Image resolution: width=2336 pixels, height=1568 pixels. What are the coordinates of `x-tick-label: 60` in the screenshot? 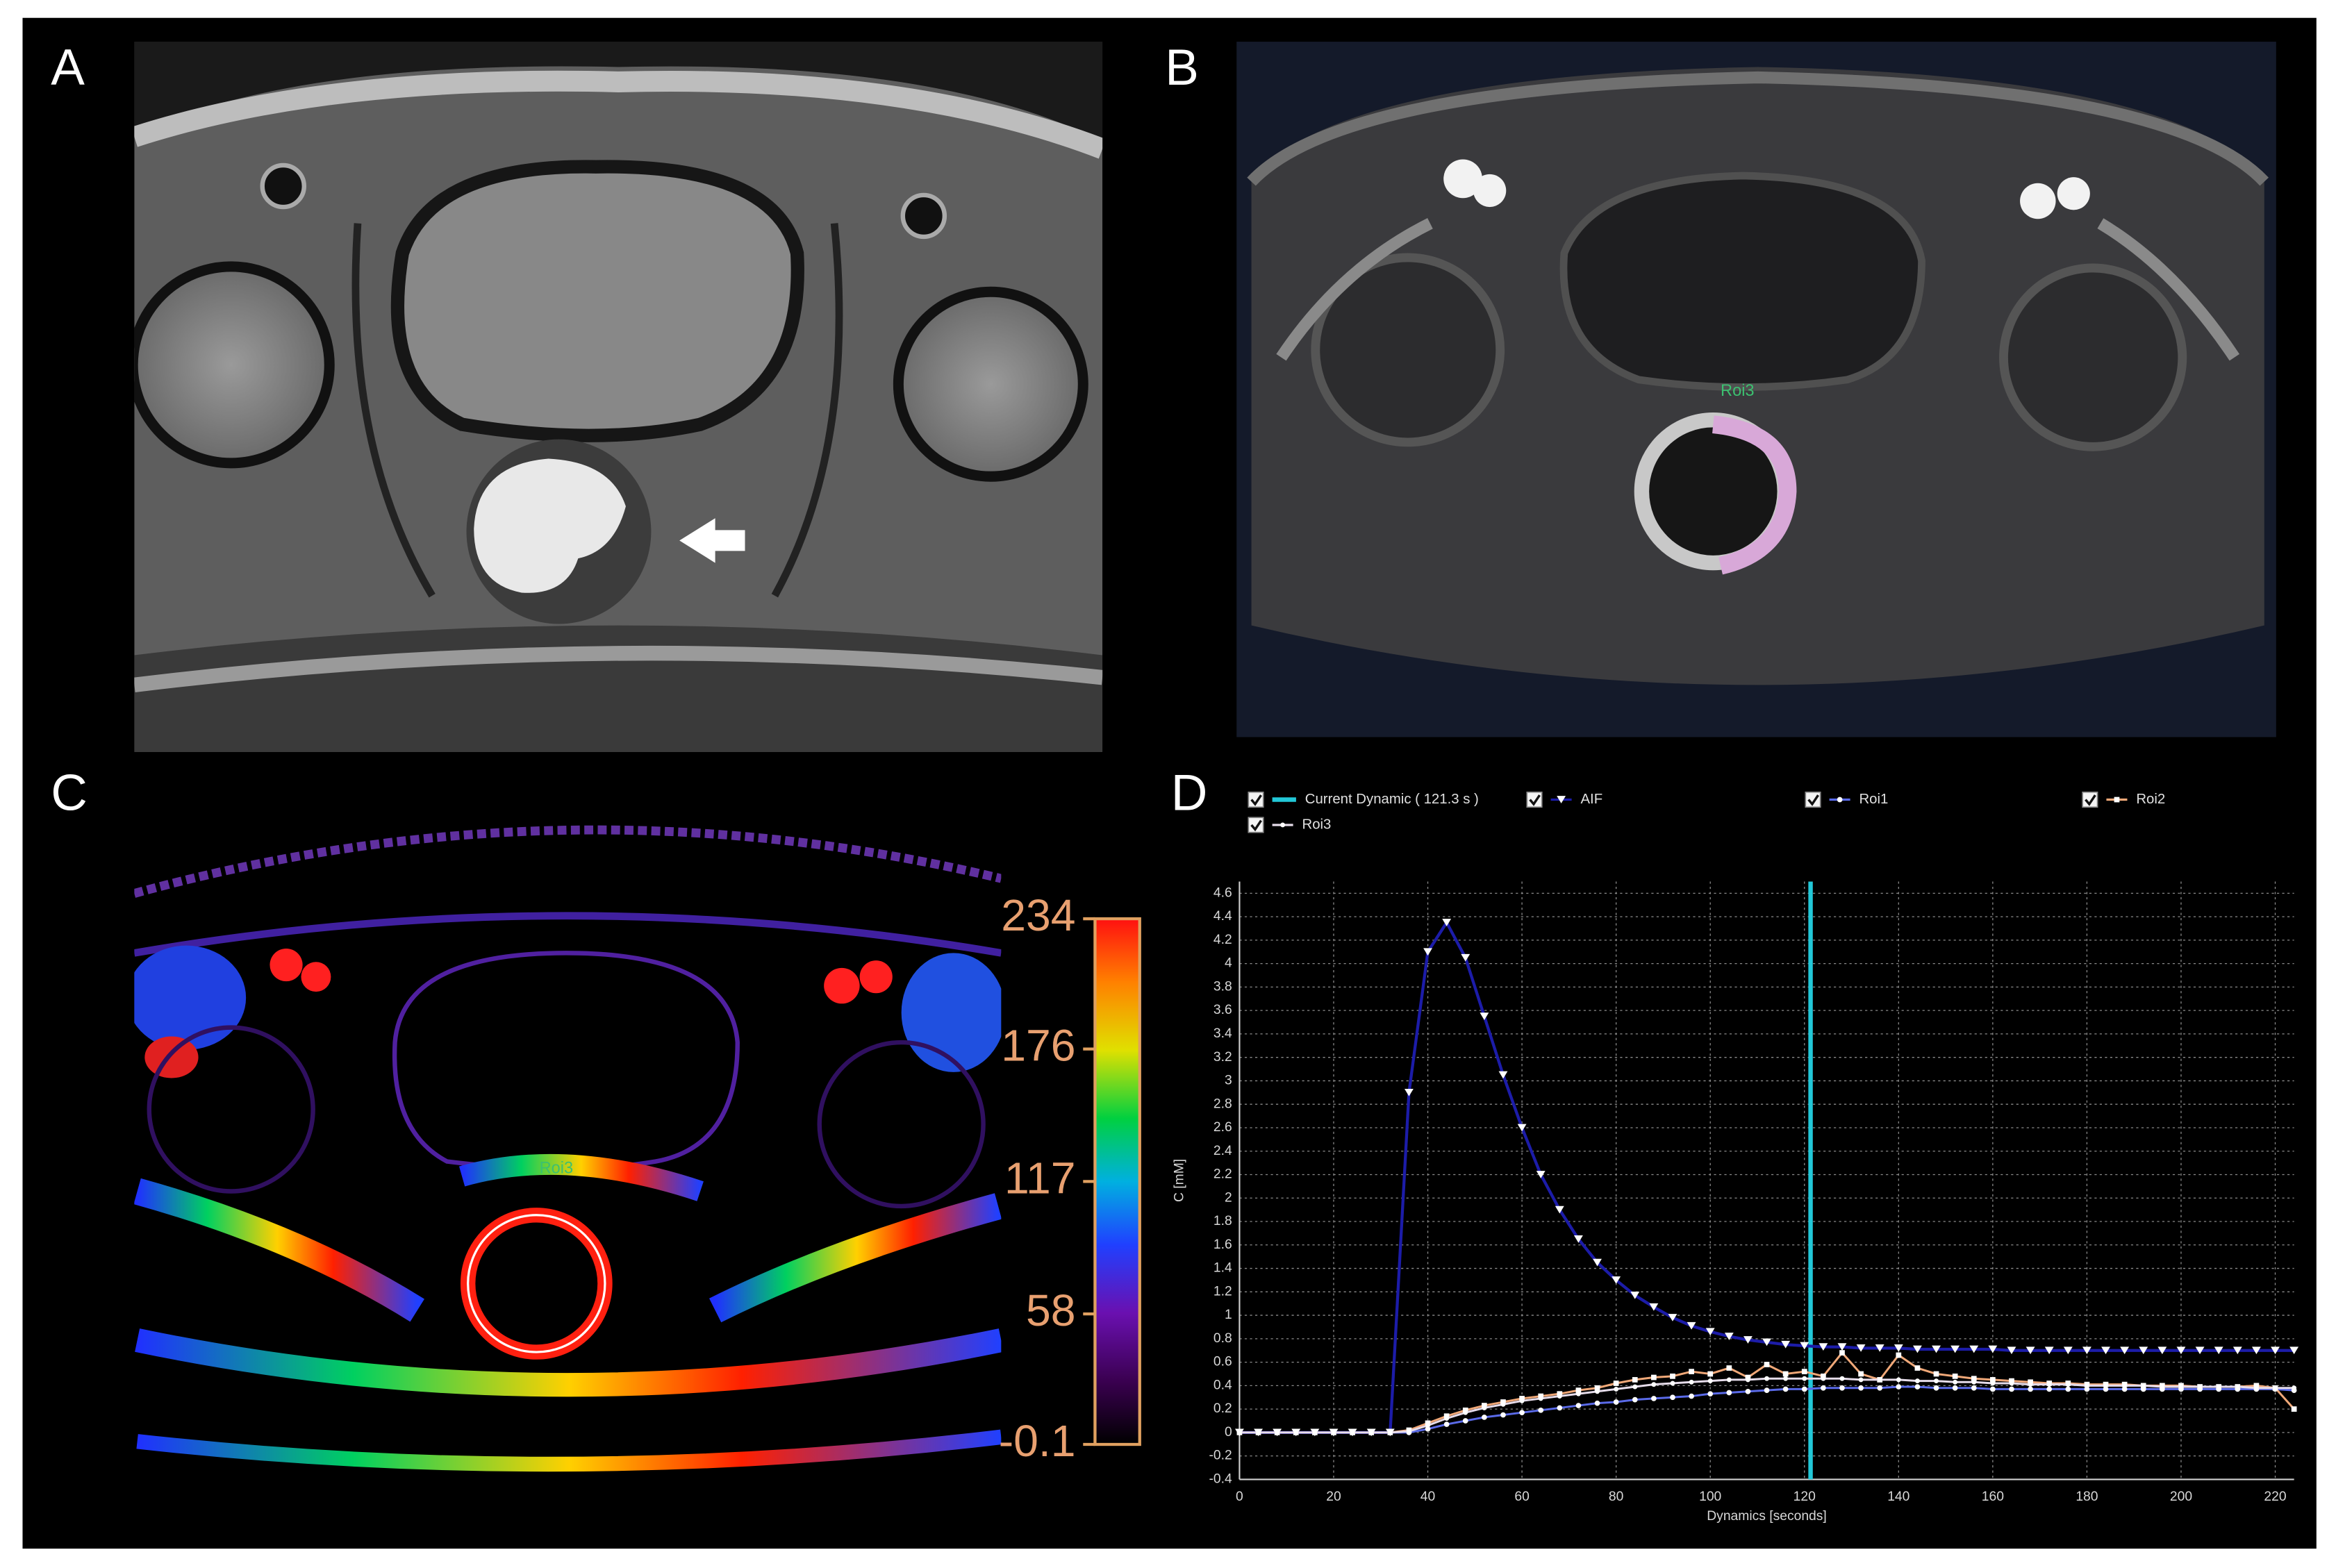 It's located at (1521, 1497).